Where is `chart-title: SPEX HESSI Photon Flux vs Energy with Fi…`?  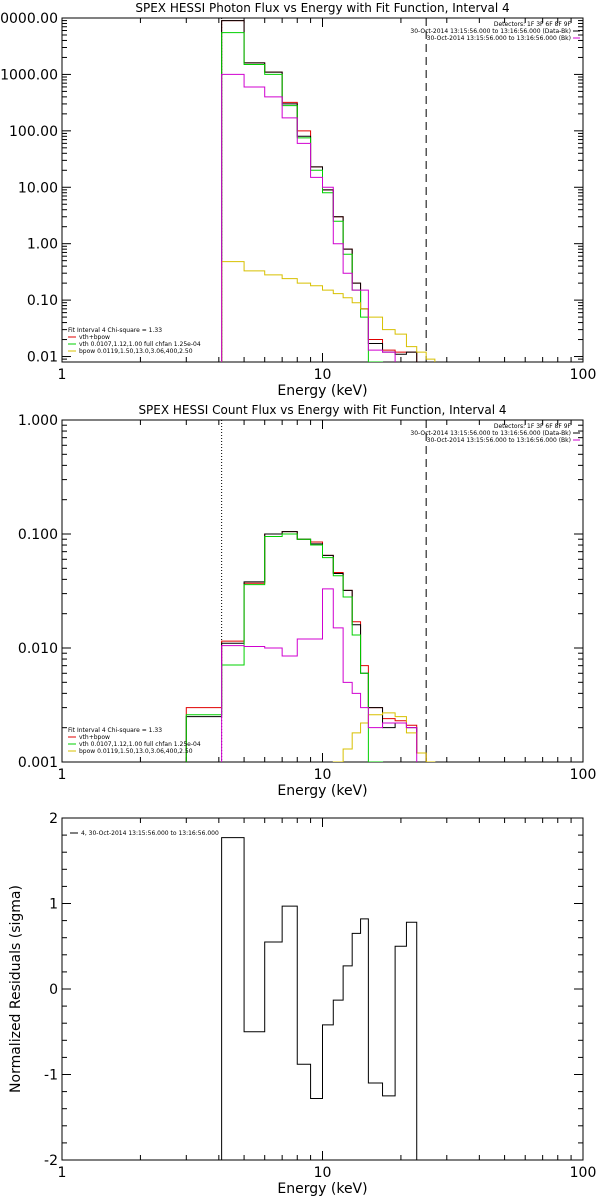 chart-title: SPEX HESSI Photon Flux vs Energy with Fi… is located at coordinates (322, 8).